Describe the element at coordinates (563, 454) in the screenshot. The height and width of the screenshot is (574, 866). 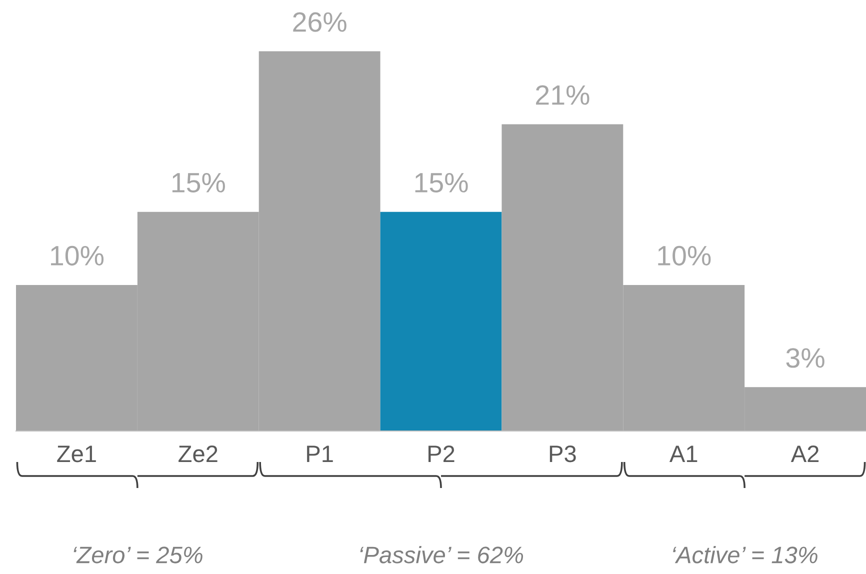
I see `x-tick-label: P3` at that location.